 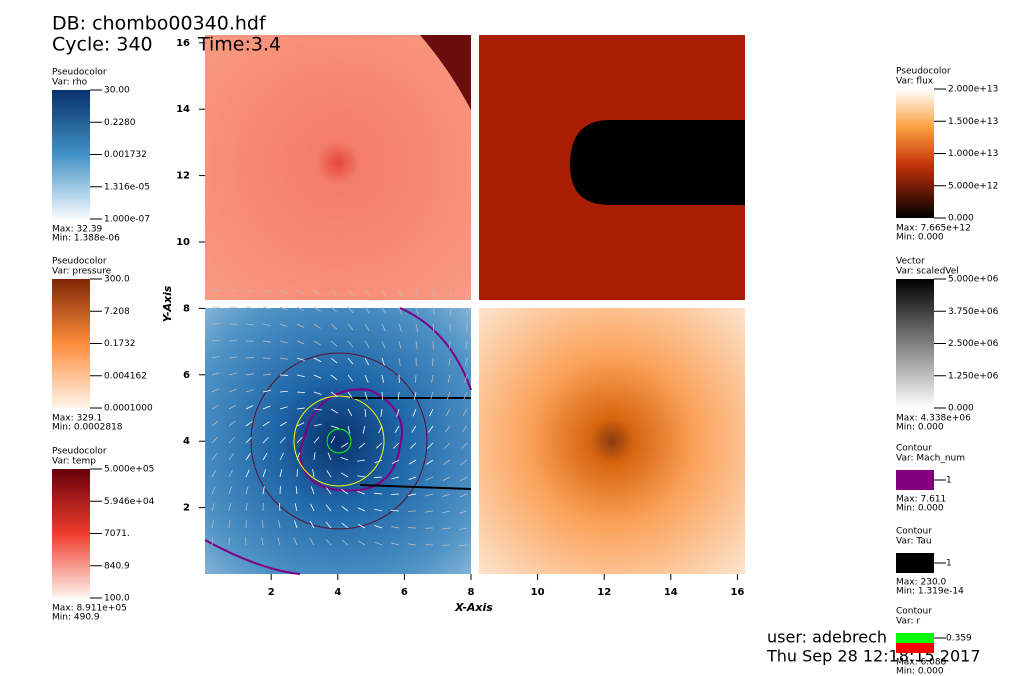 I want to click on legend-min: Min: 490.9, so click(x=76, y=618).